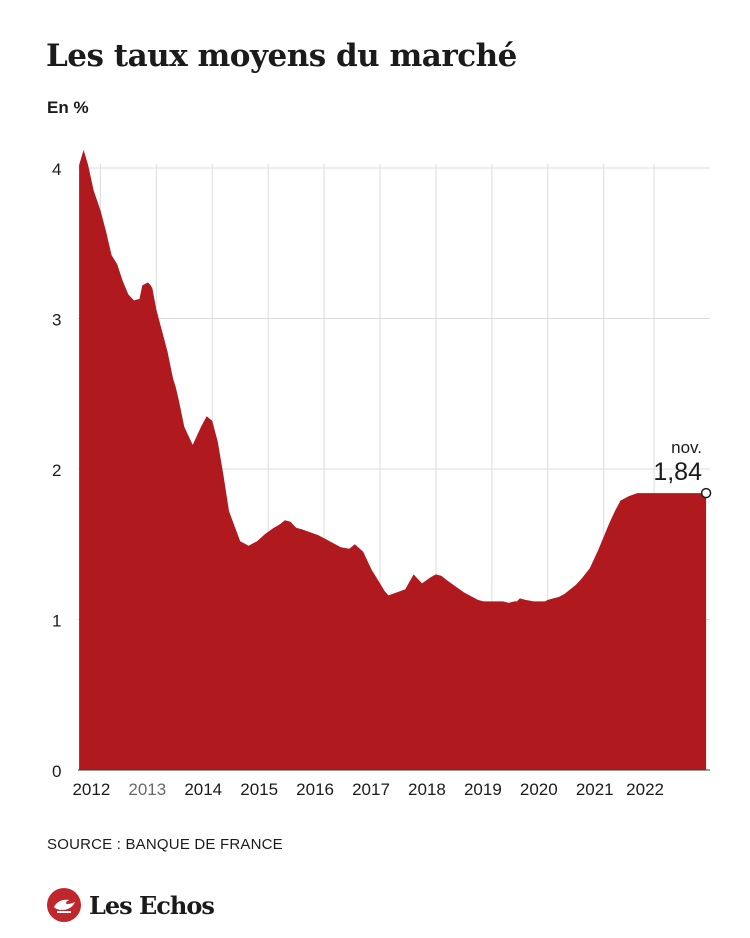 The height and width of the screenshot is (938, 750). I want to click on brand-name: Les Echos, so click(152, 905).